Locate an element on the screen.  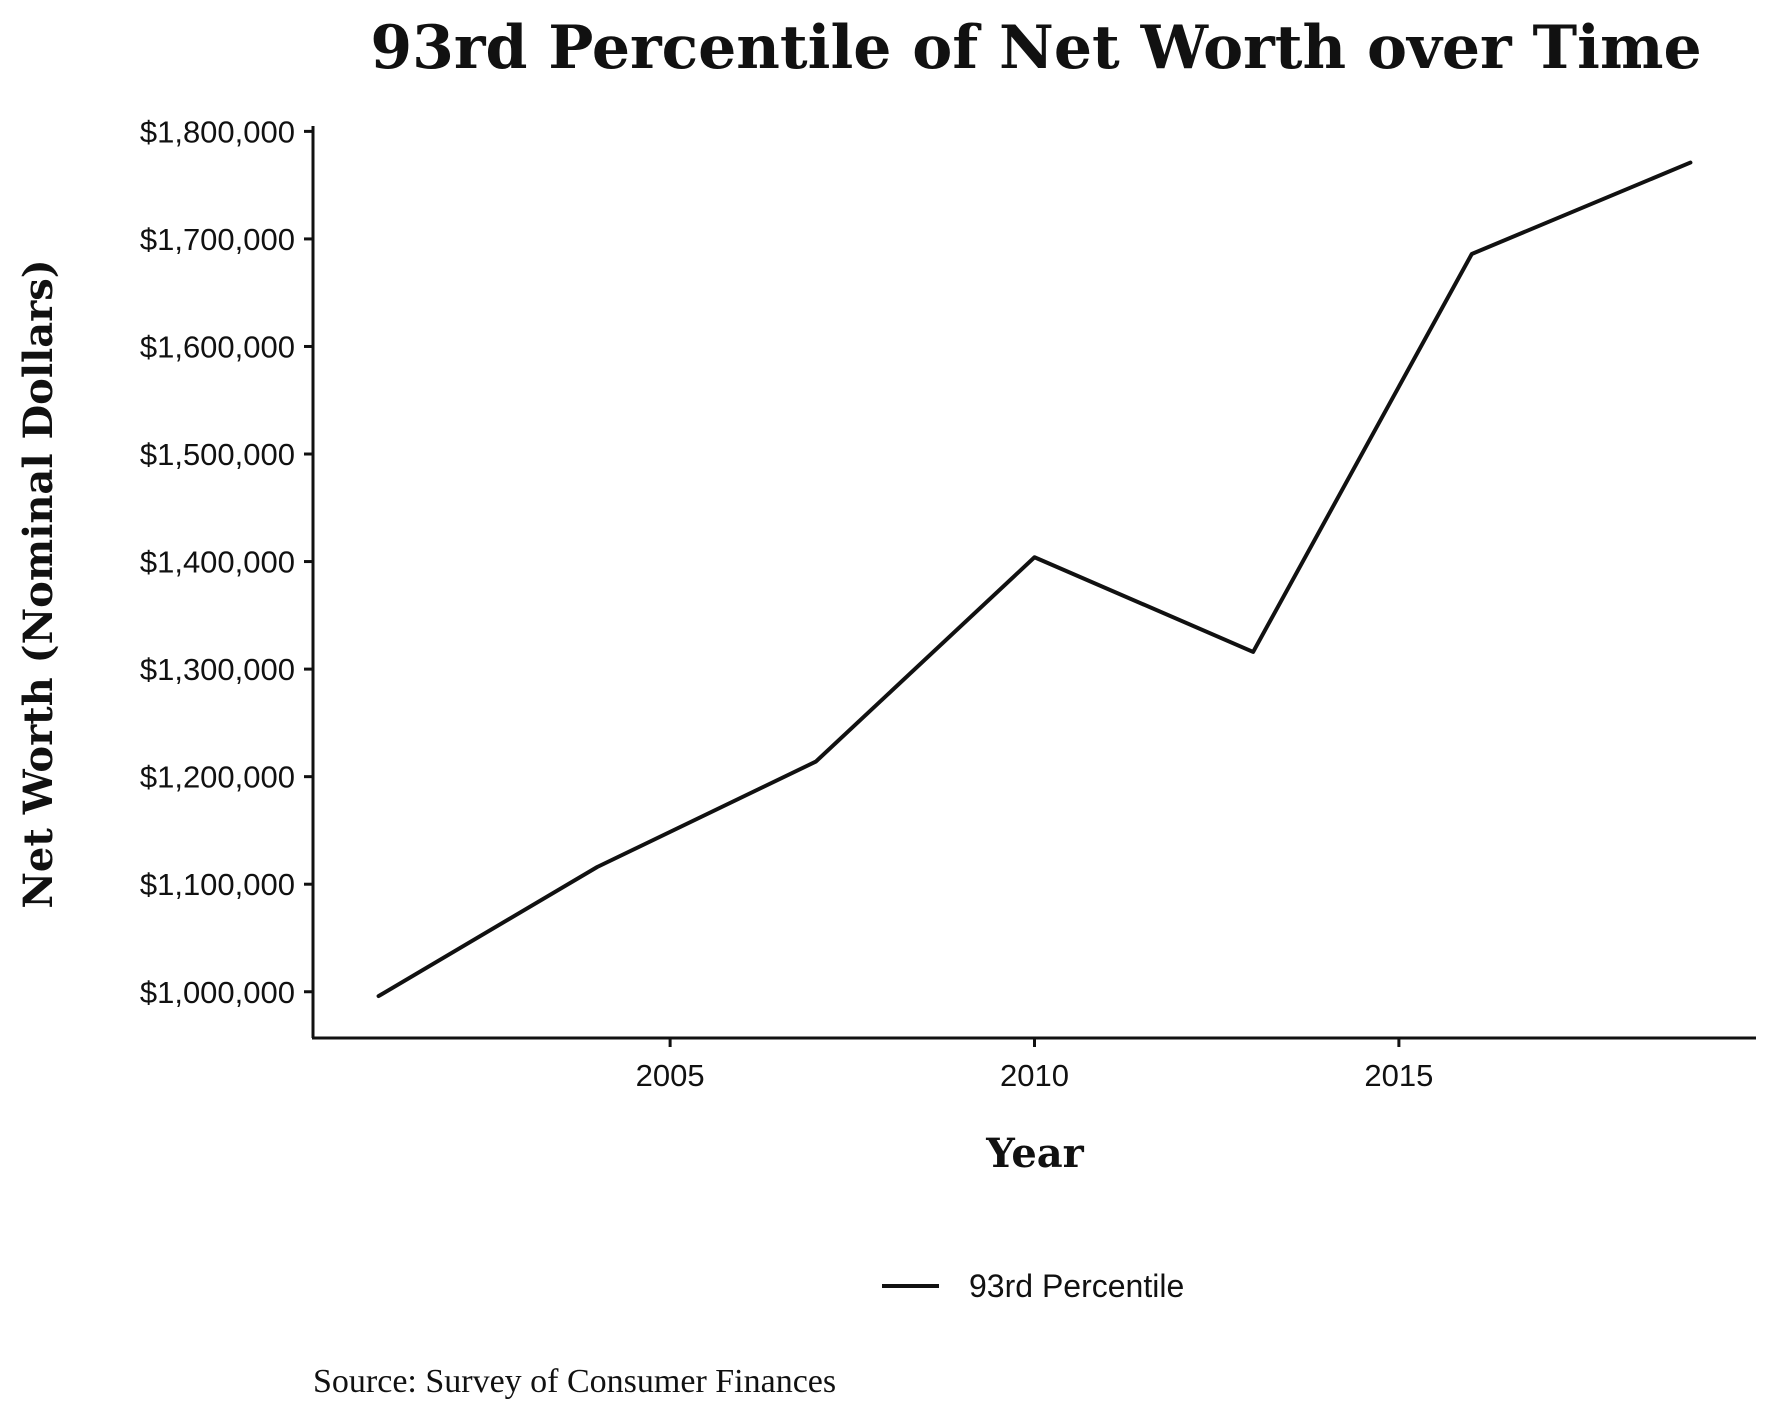
chart-title: 93rd Percentile of Net Worth over Time is located at coordinates (1035, 48).